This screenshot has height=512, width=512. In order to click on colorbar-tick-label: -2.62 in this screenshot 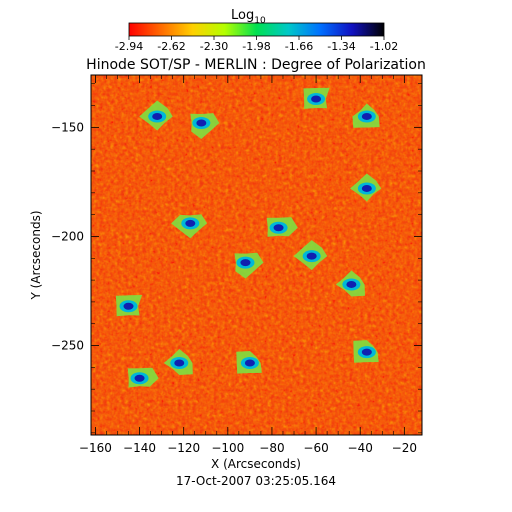, I will do `click(171, 46)`.